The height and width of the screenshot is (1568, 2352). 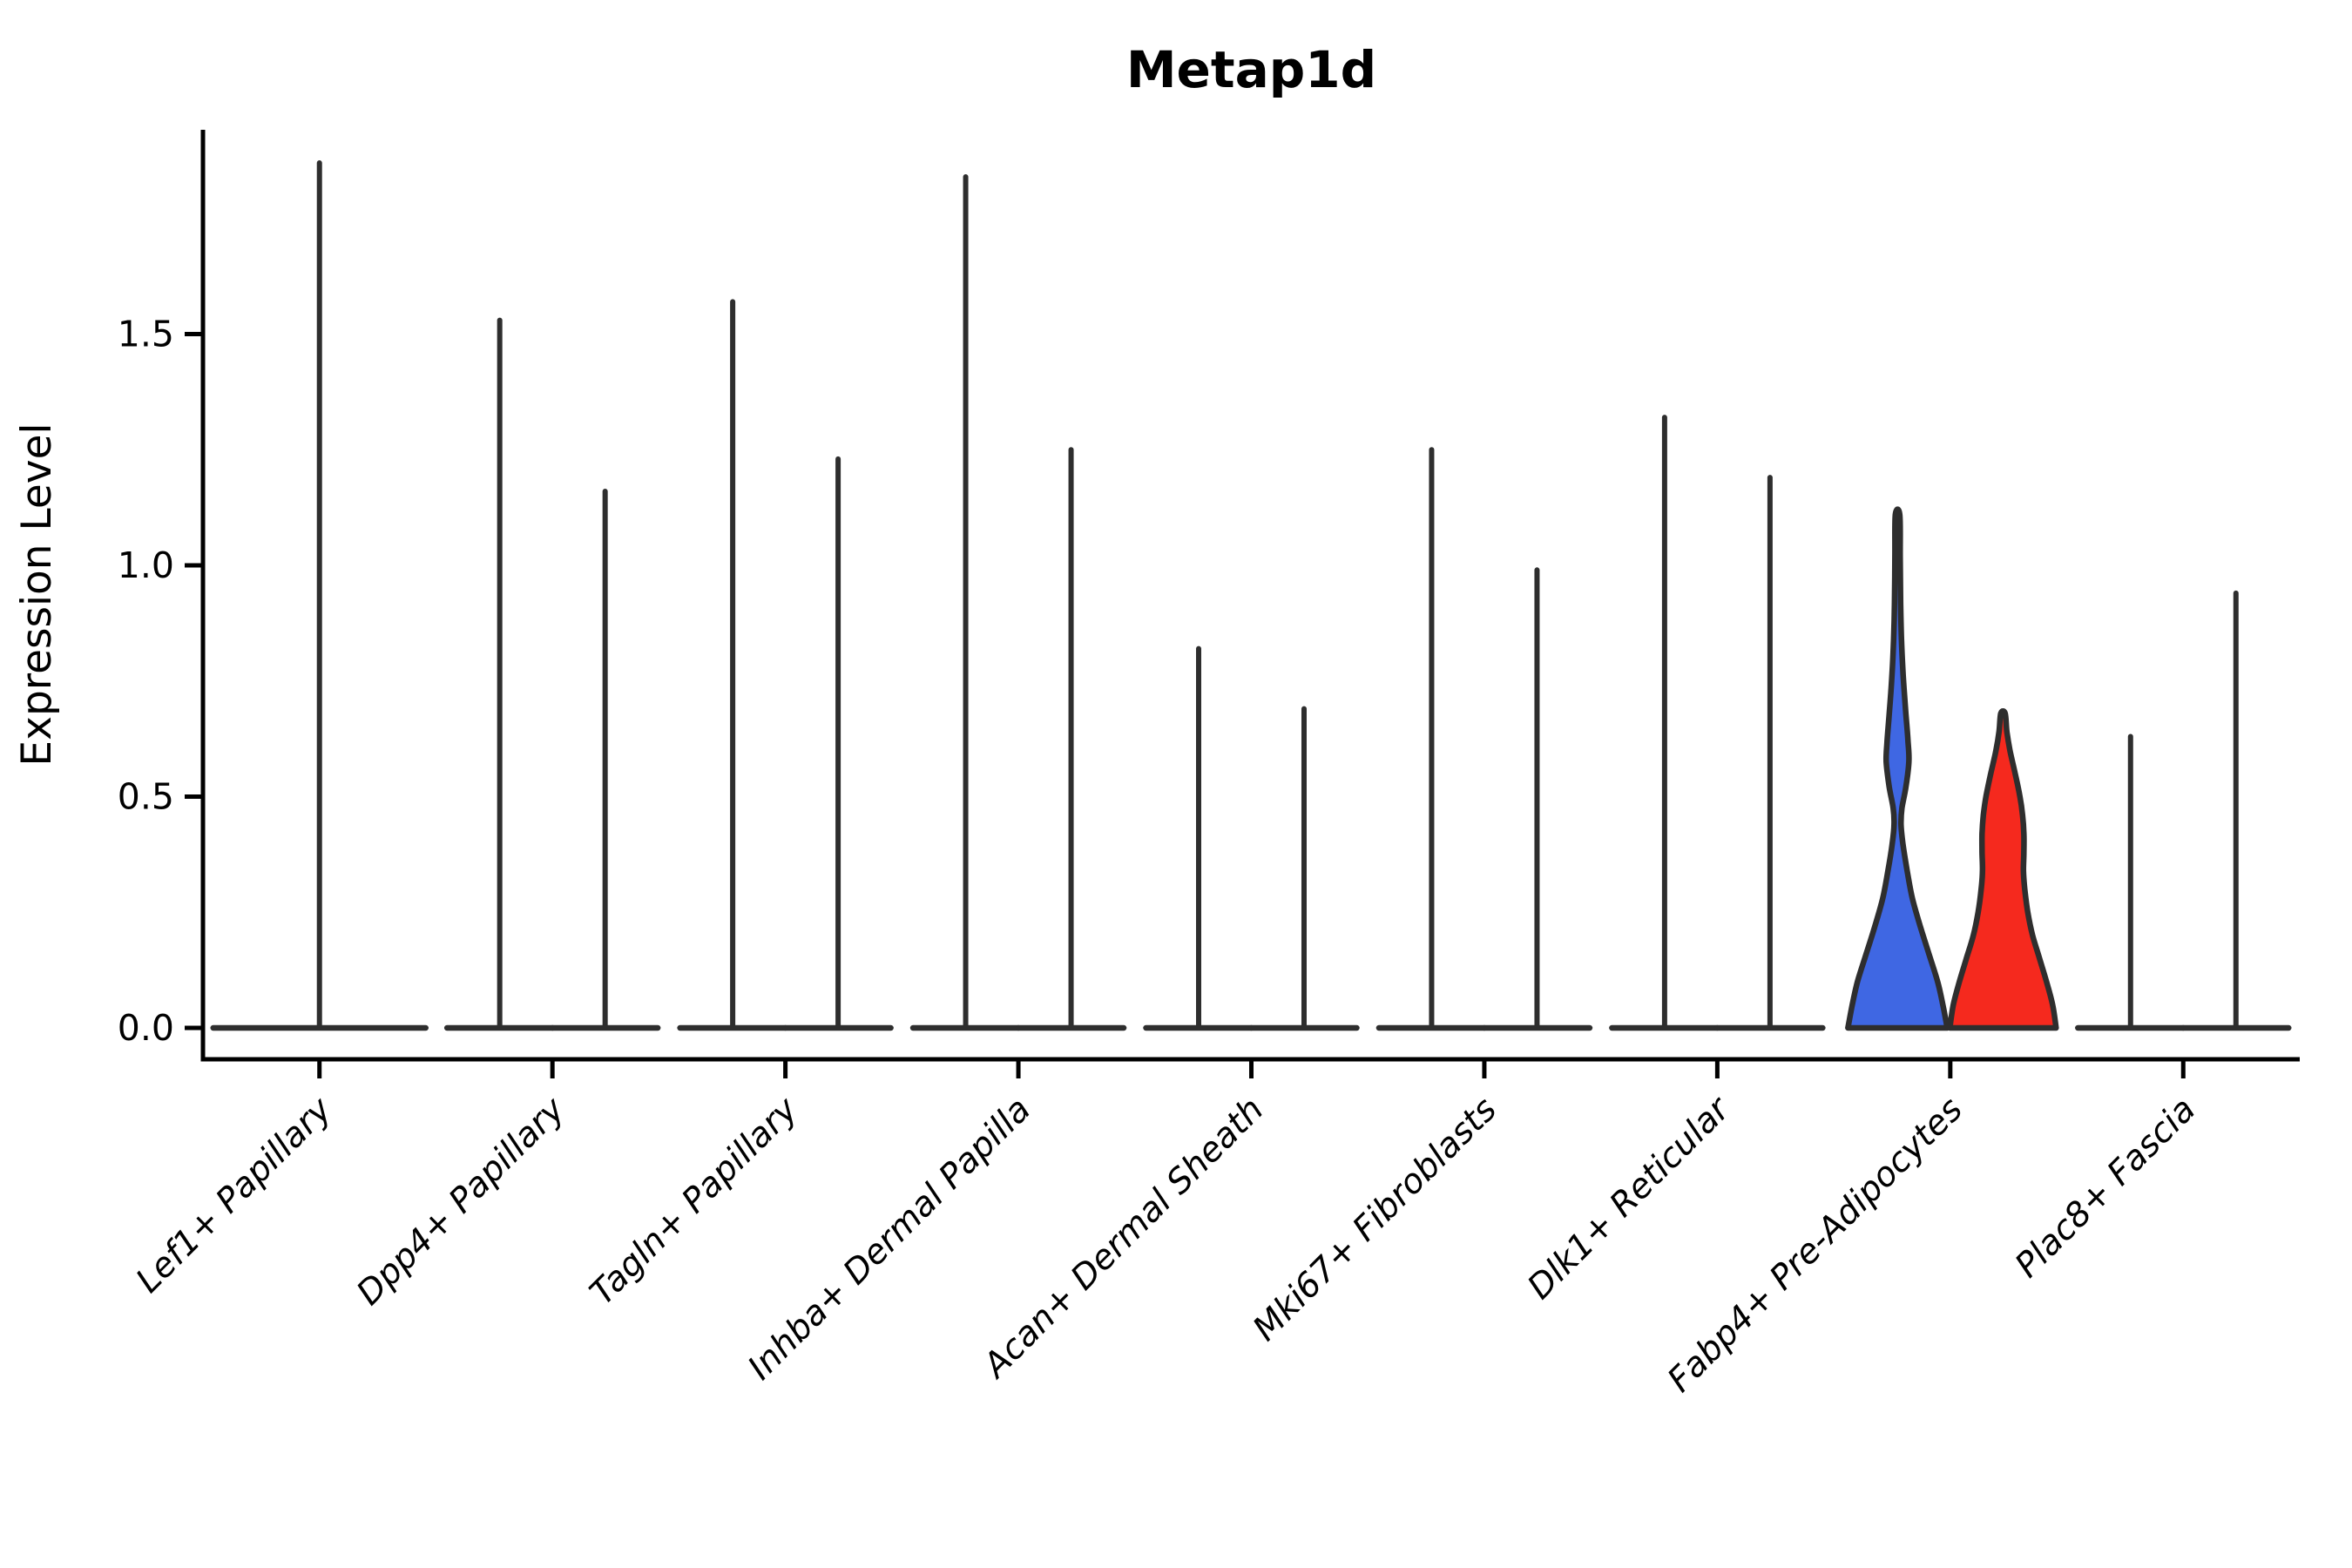 I want to click on x-tick-label: Tagln+ Papillary, so click(x=694, y=1201).